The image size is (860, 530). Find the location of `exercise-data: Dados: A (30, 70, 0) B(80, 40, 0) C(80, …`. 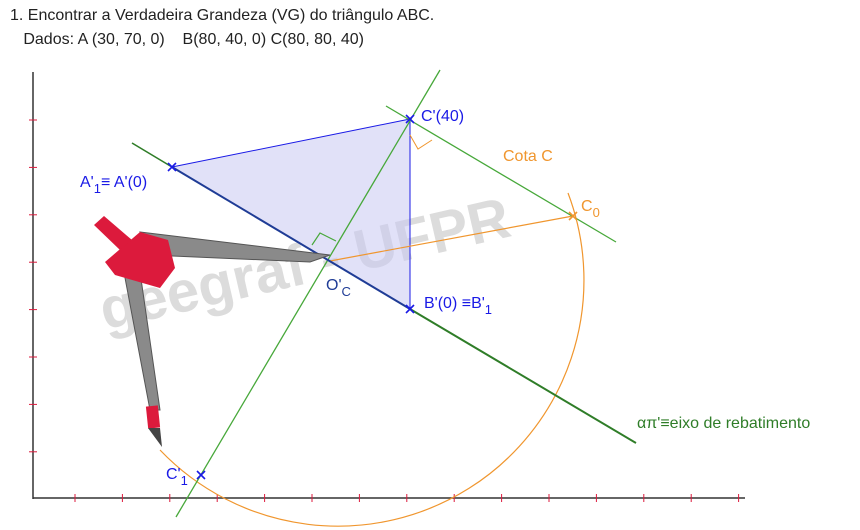

exercise-data: Dados: A (30, 70, 0) B(80, 40, 0) C(80, … is located at coordinates (187, 39).